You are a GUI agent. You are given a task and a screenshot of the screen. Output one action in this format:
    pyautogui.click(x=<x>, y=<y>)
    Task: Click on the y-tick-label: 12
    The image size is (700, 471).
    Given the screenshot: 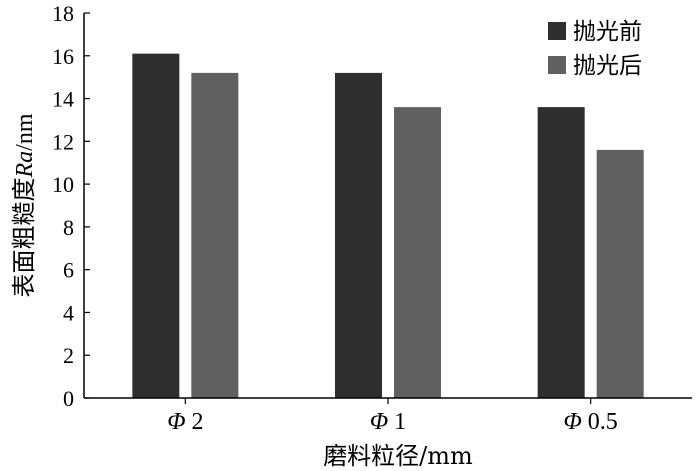 What is the action you would take?
    pyautogui.click(x=63, y=141)
    